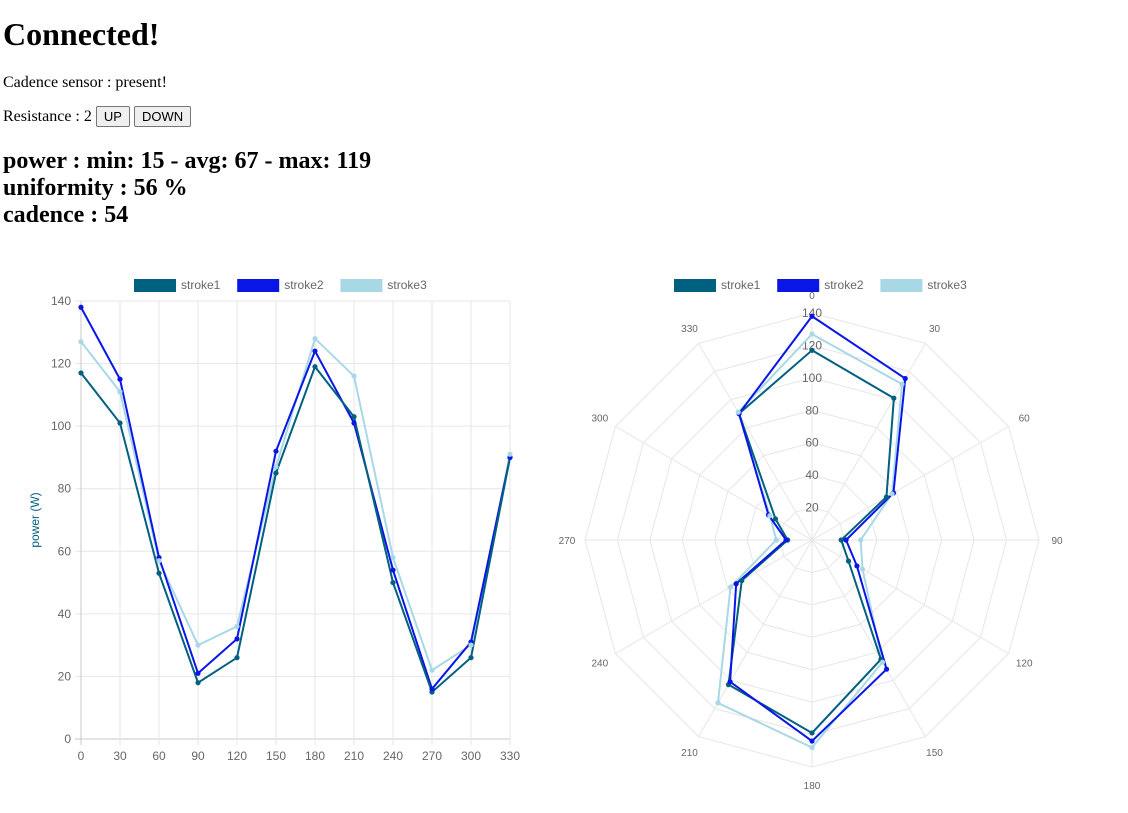 The height and width of the screenshot is (813, 1128). Describe the element at coordinates (689, 753) in the screenshot. I see `angle-label: 210` at that location.